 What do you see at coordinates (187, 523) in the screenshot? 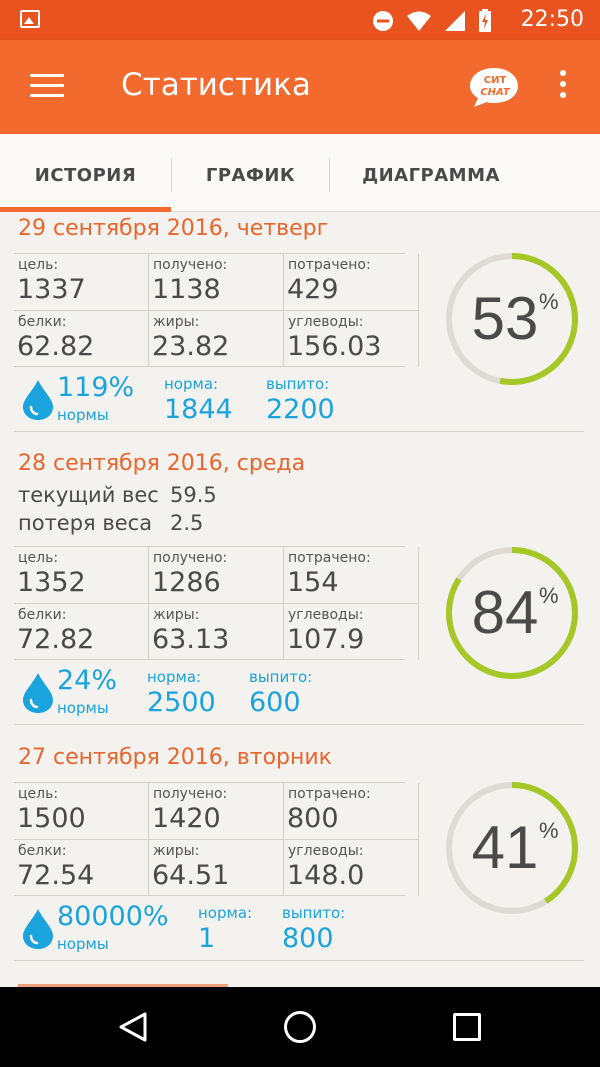
I see `weight-loss-value: 2.5` at bounding box center [187, 523].